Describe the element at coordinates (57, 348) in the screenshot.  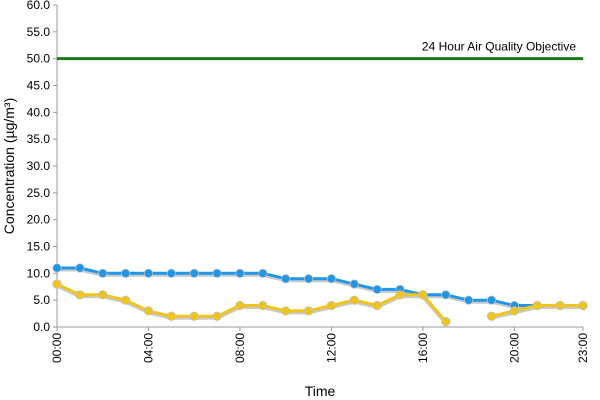
I see `x-tick-label: 00:00` at that location.